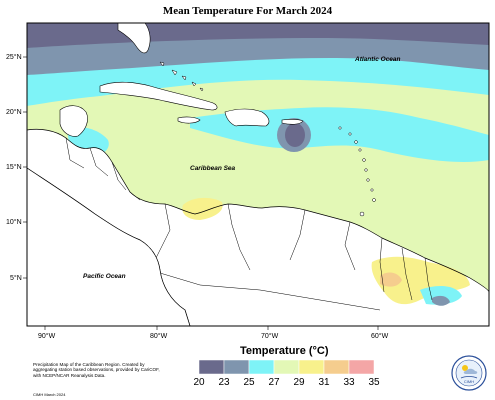  I want to click on lat-tick-20n: 20°N, so click(14, 112).